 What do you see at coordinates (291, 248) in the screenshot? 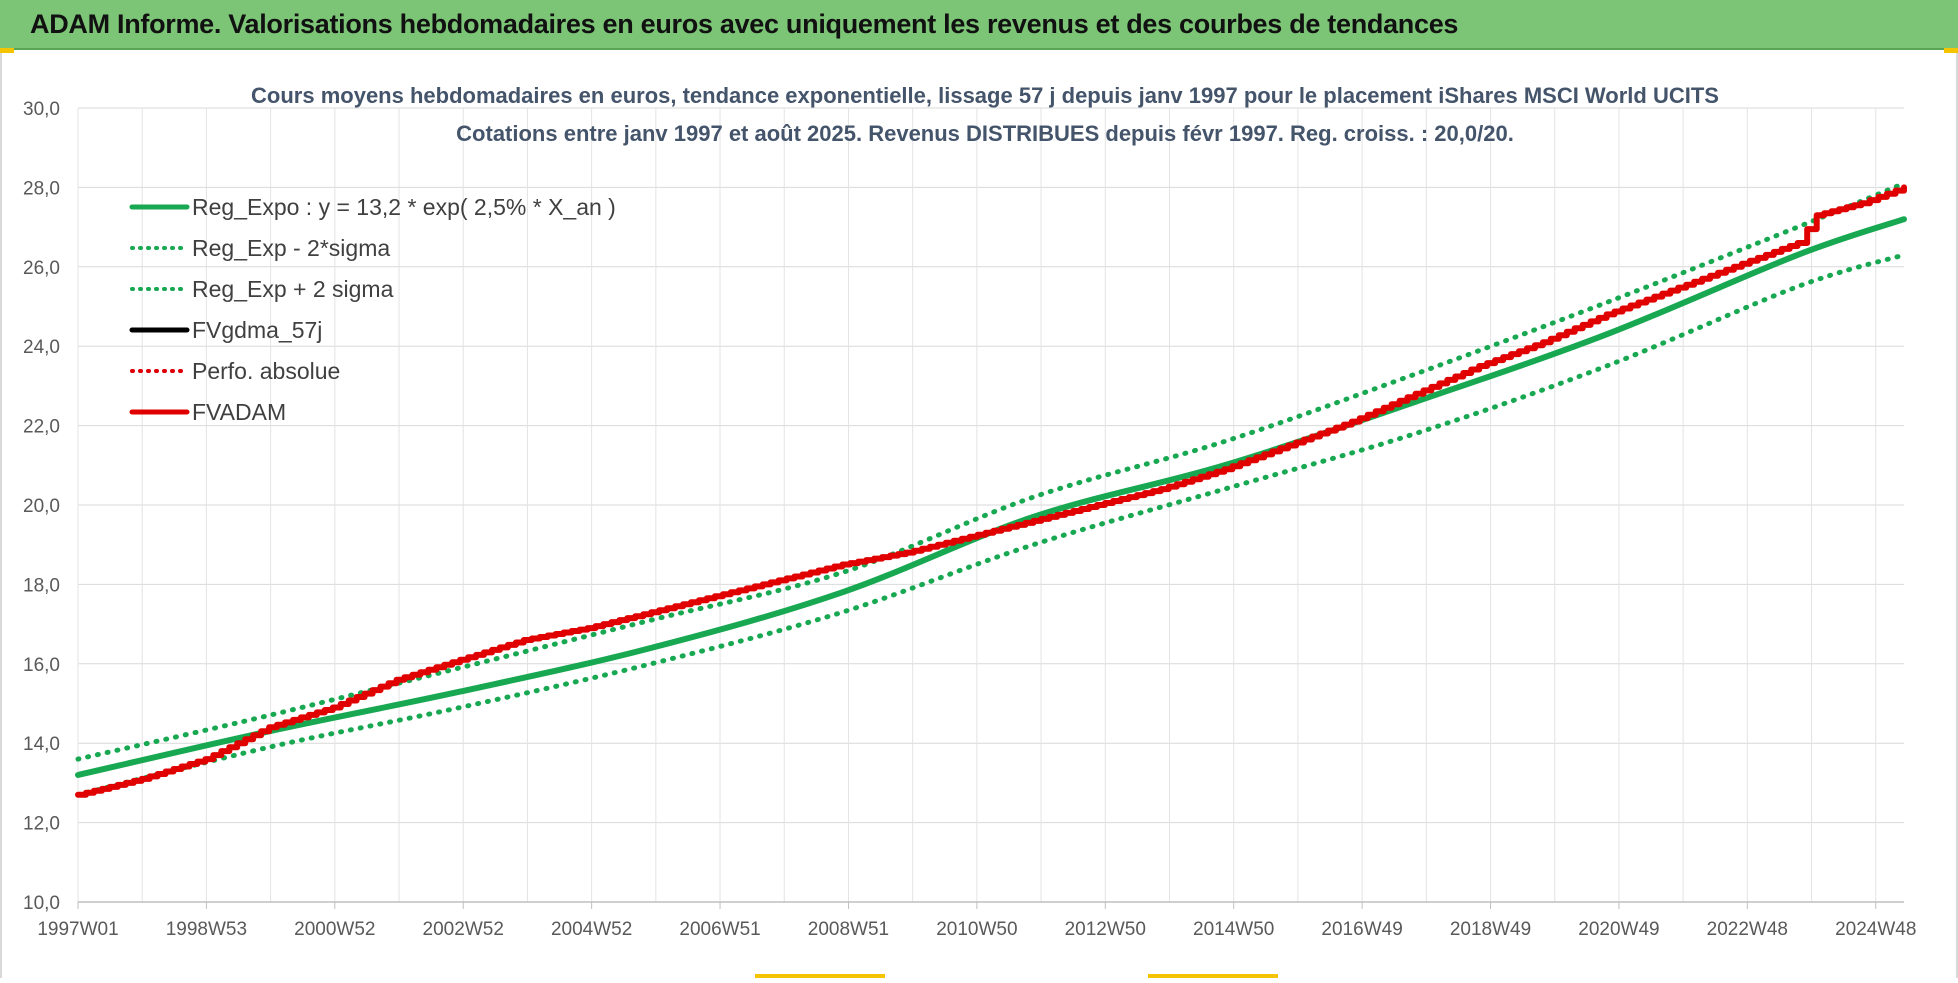
I see `legend-label: Reg_Exp - 2*sigma` at bounding box center [291, 248].